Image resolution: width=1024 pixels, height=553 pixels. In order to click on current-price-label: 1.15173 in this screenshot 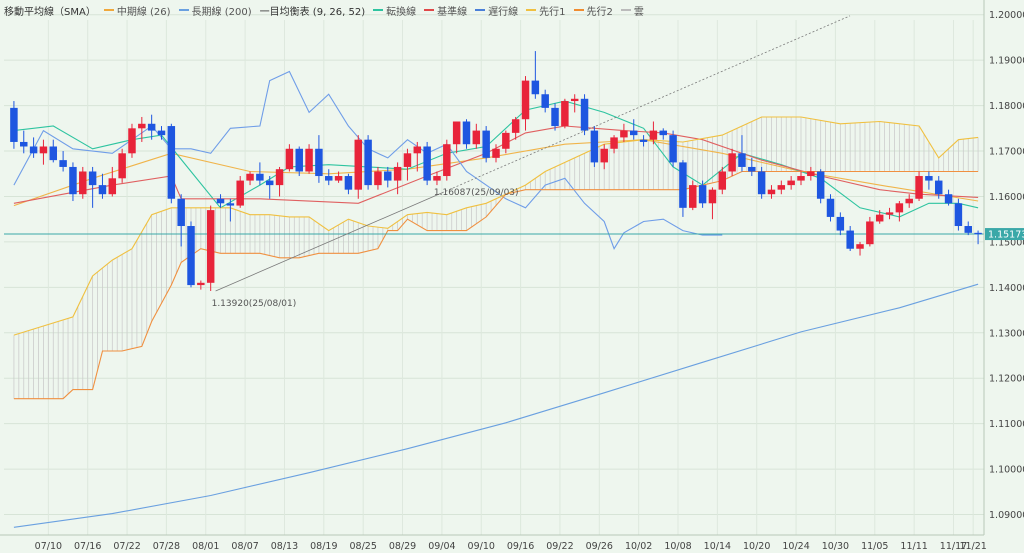, I will do `click(1006, 235)`.